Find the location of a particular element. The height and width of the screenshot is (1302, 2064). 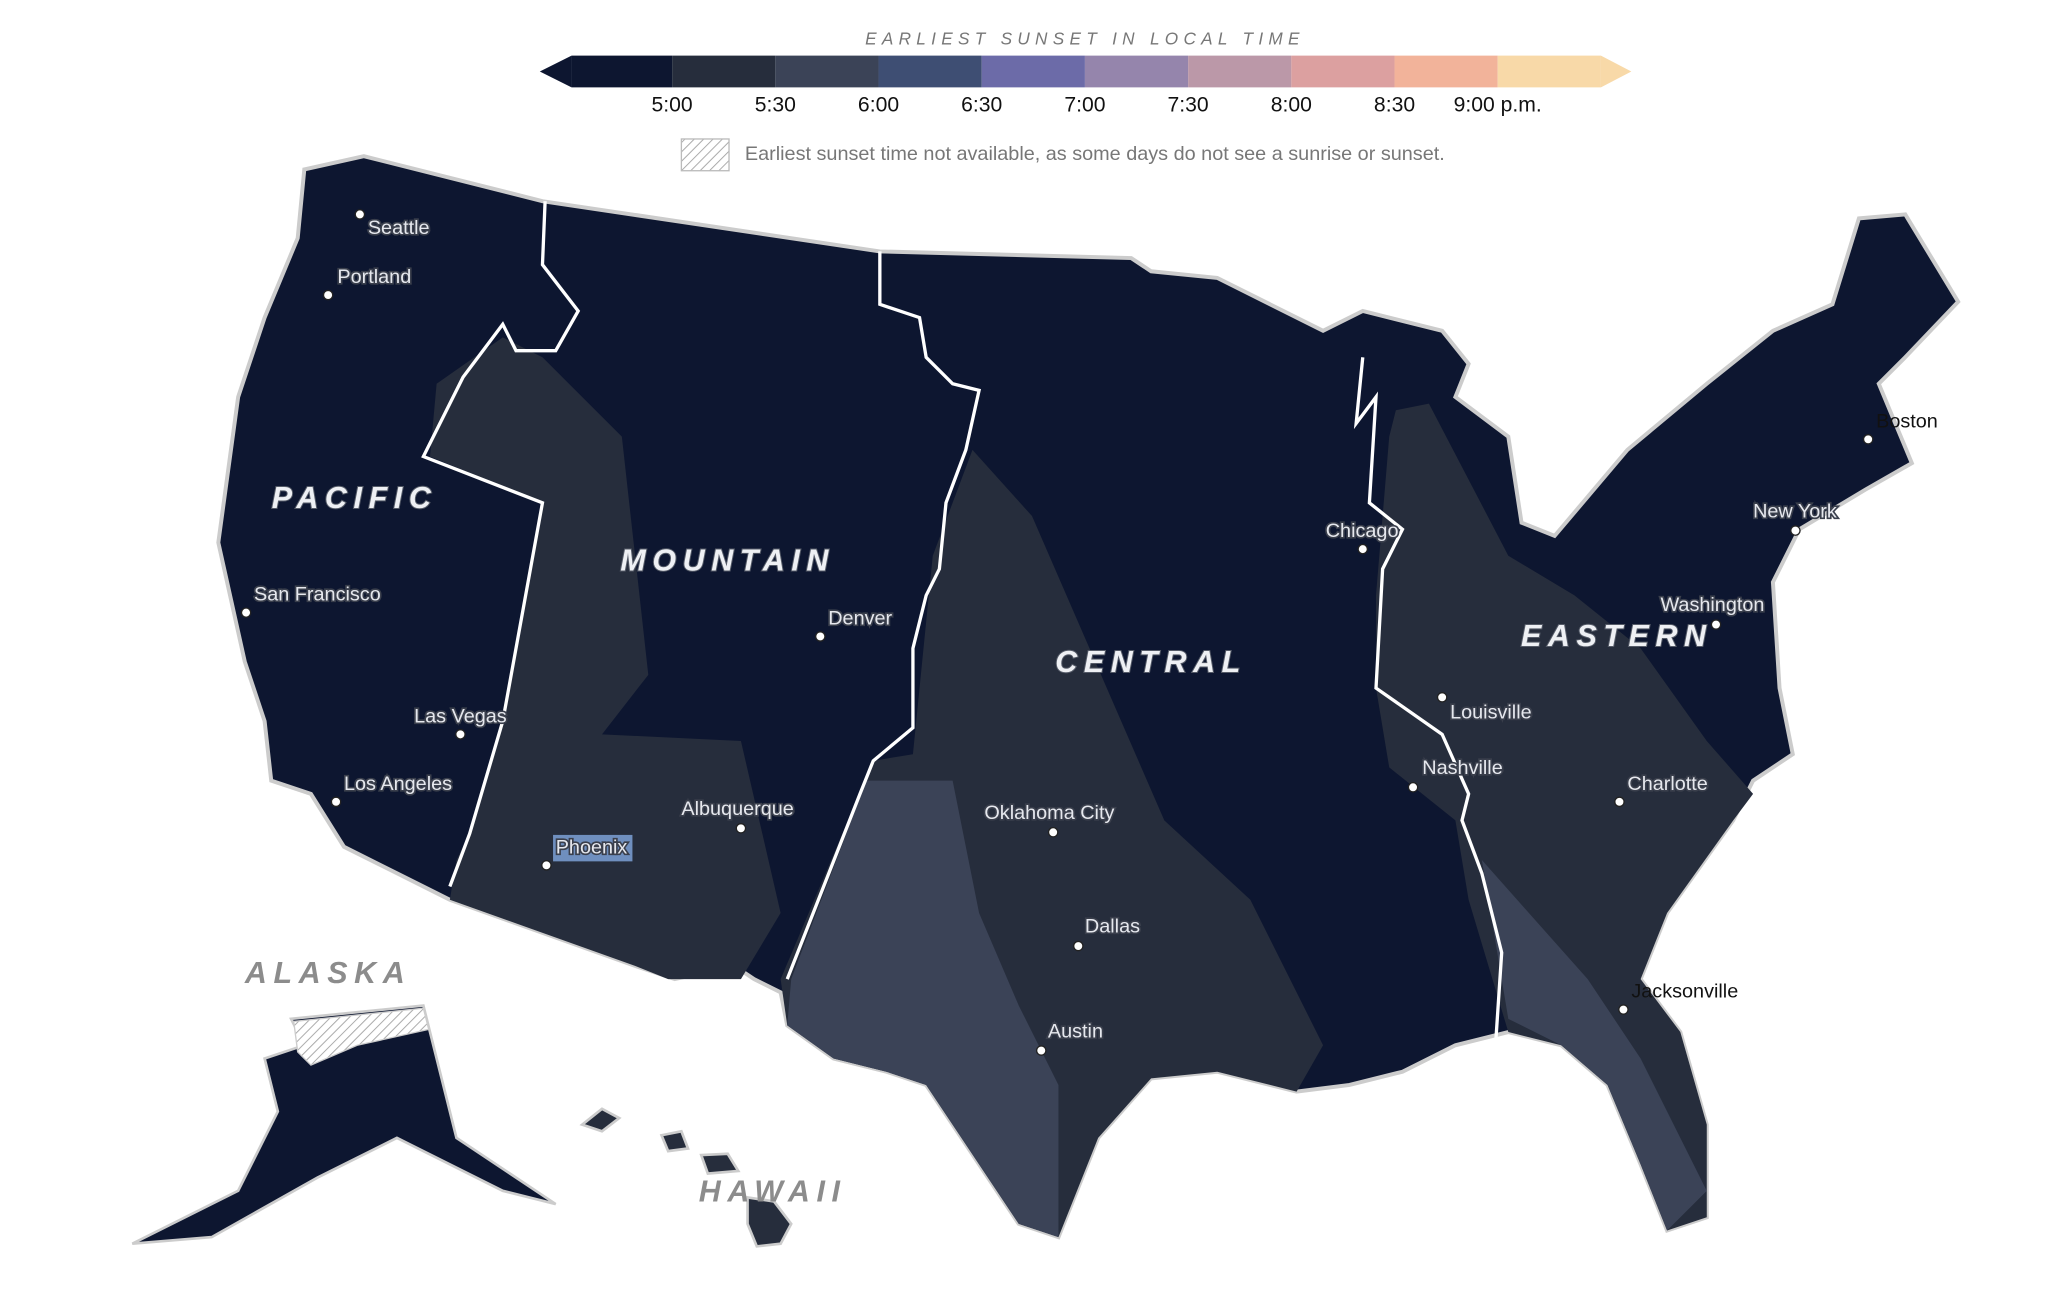

legend-tick-label: 6:30 is located at coordinates (981, 104).